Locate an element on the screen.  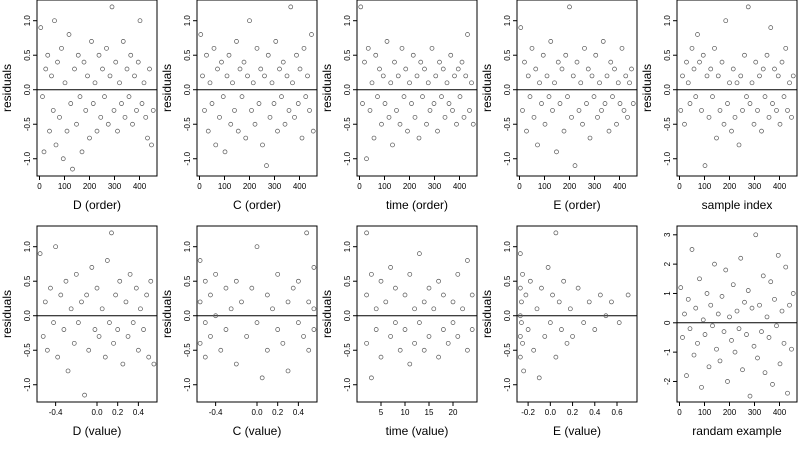
x-tick-label: -0.2 is located at coordinates (528, 412).